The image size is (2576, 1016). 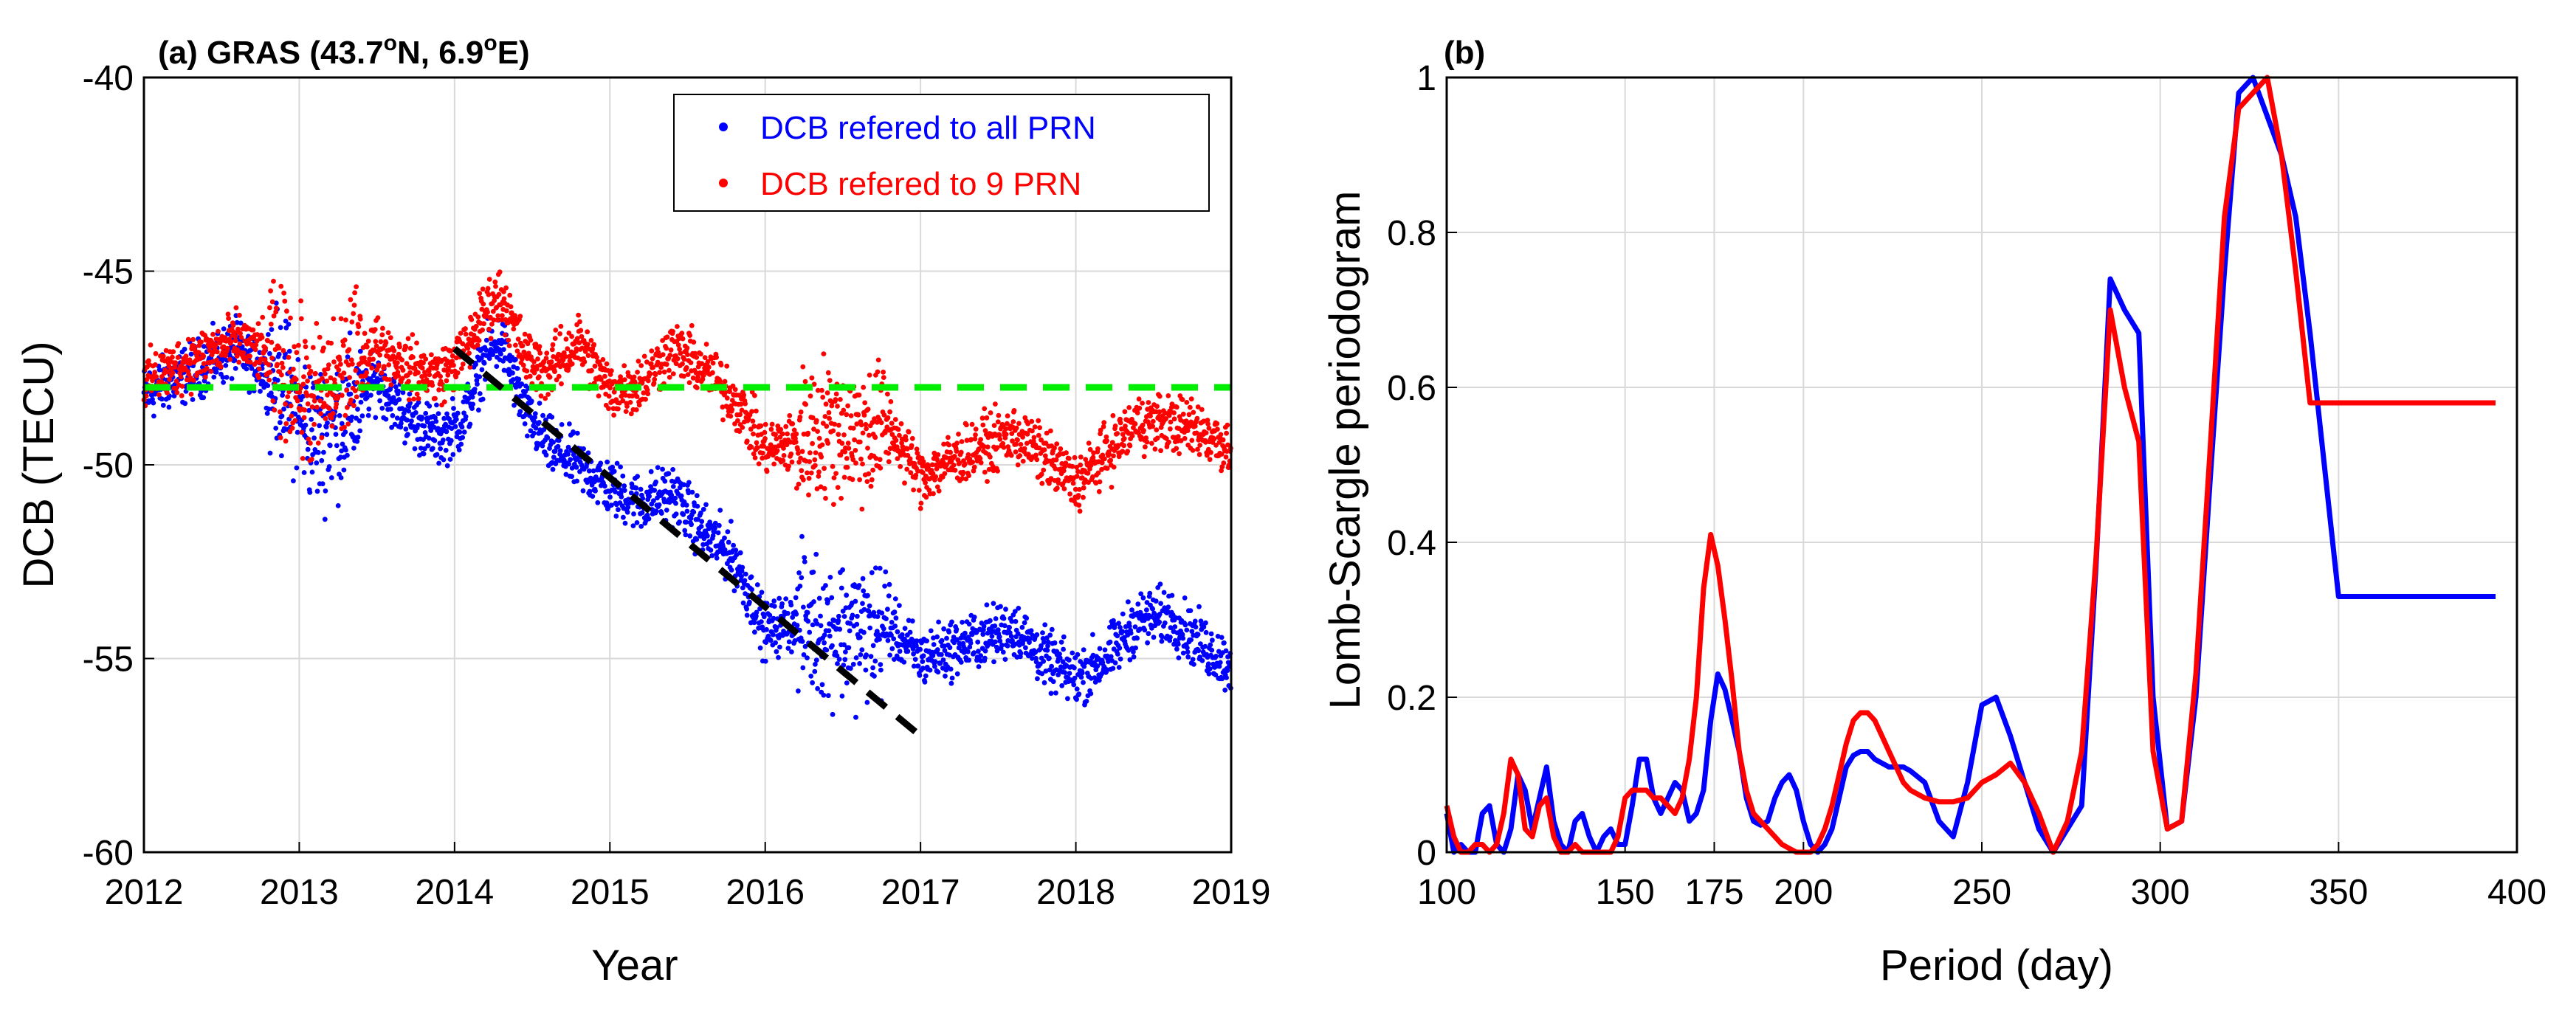 What do you see at coordinates (1714, 892) in the screenshot?
I see `panel-b-x-tick-label: 175` at bounding box center [1714, 892].